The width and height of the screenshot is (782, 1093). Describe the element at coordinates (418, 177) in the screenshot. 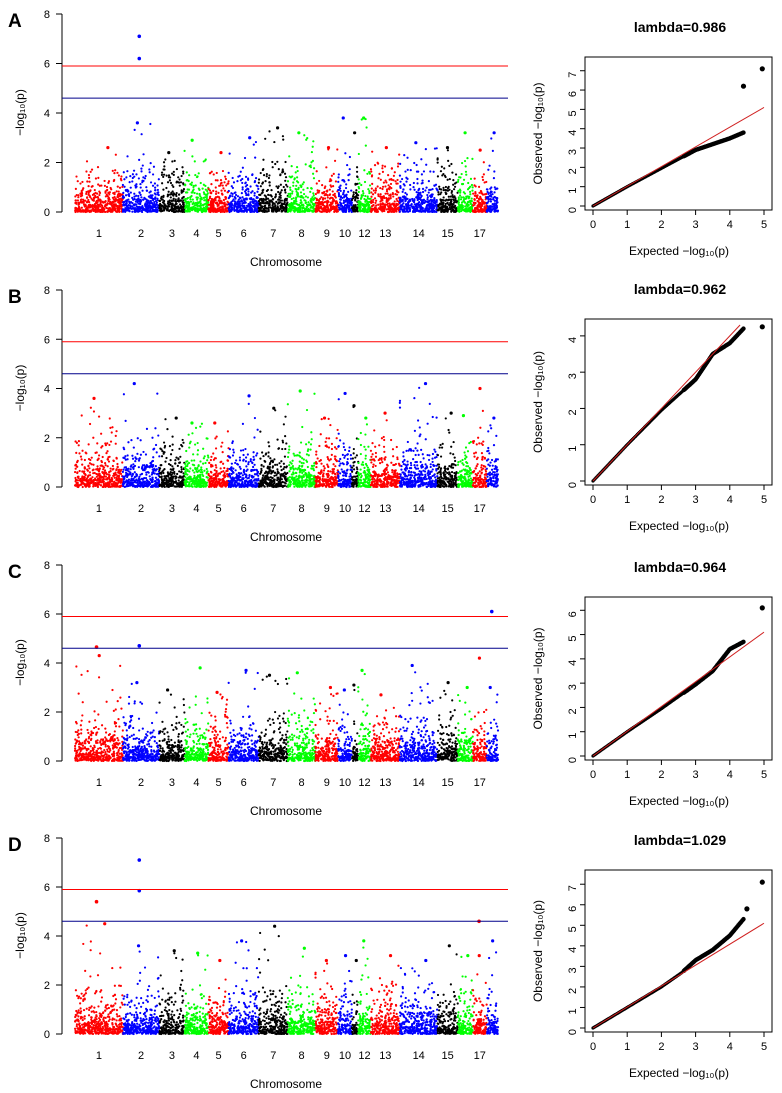

I see `chromosome-14-points` at that location.